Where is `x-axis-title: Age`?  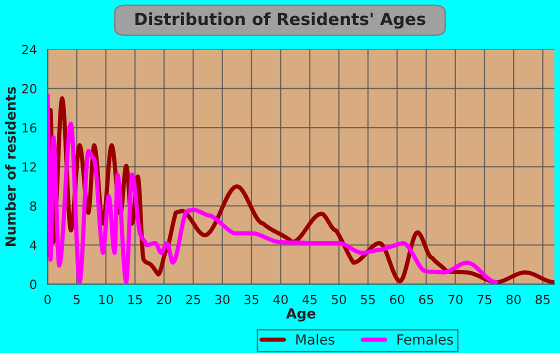 x-axis-title: Age is located at coordinates (301, 315).